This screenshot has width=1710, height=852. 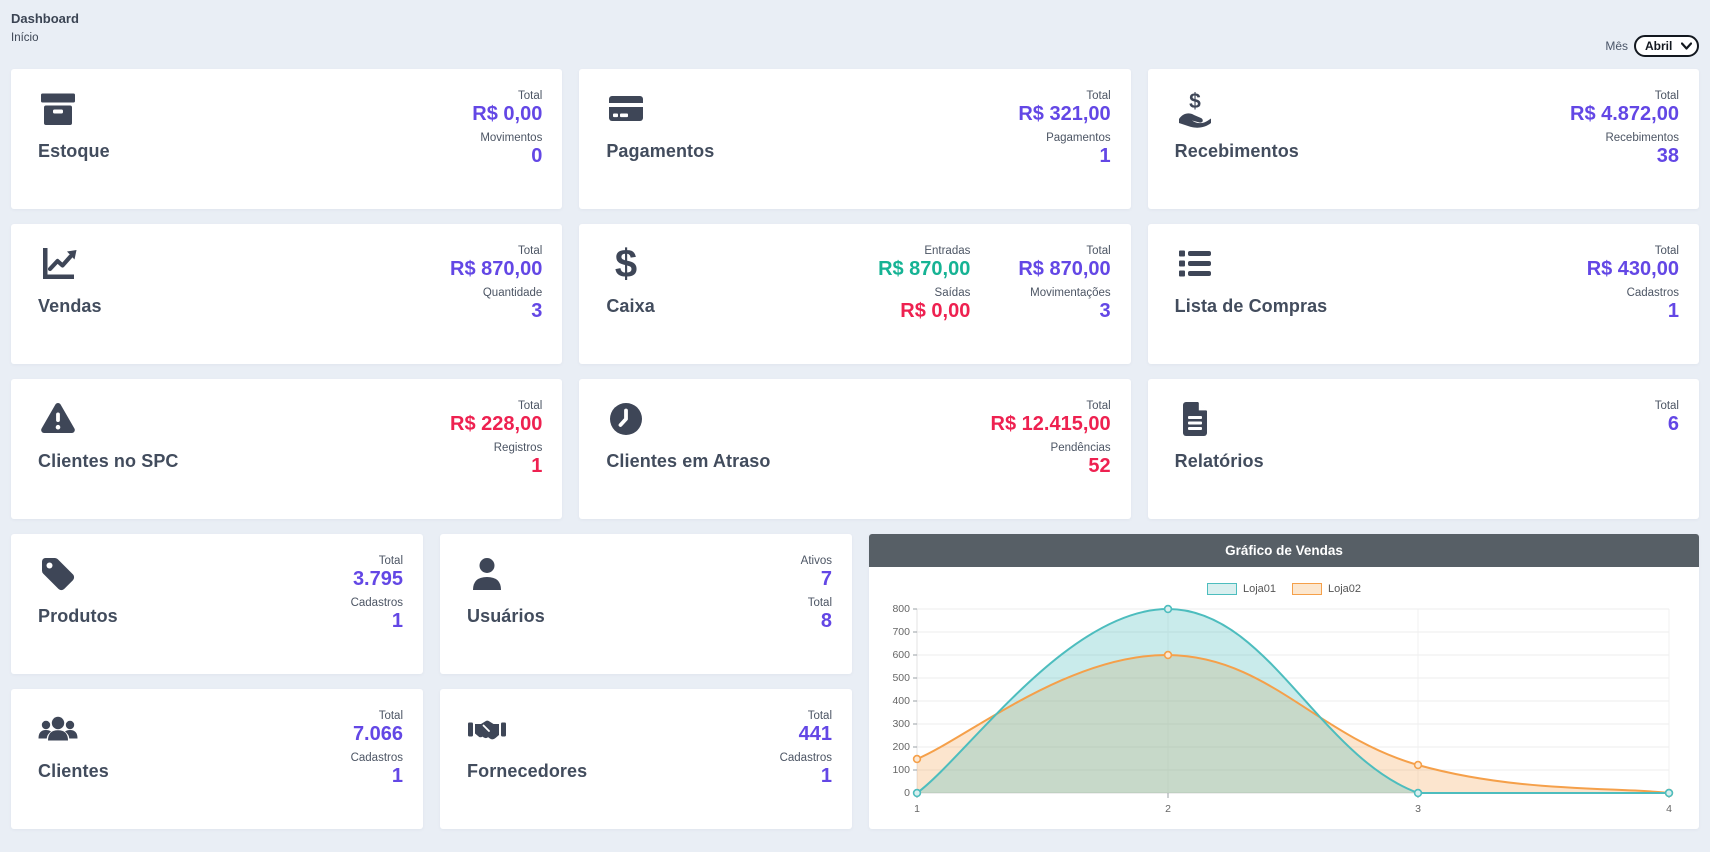 I want to click on line-area-chart: 800 700 600 500 400 300 200 100 0 1 2, so click(x=1283, y=709).